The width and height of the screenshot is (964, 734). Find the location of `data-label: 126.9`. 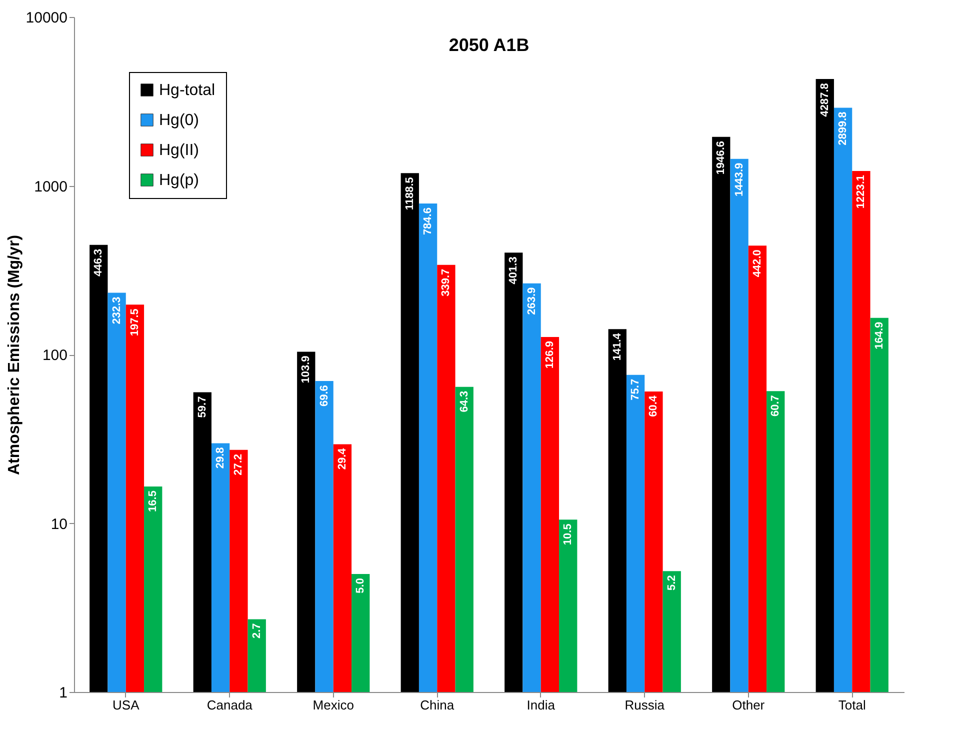

data-label: 126.9 is located at coordinates (550, 355).